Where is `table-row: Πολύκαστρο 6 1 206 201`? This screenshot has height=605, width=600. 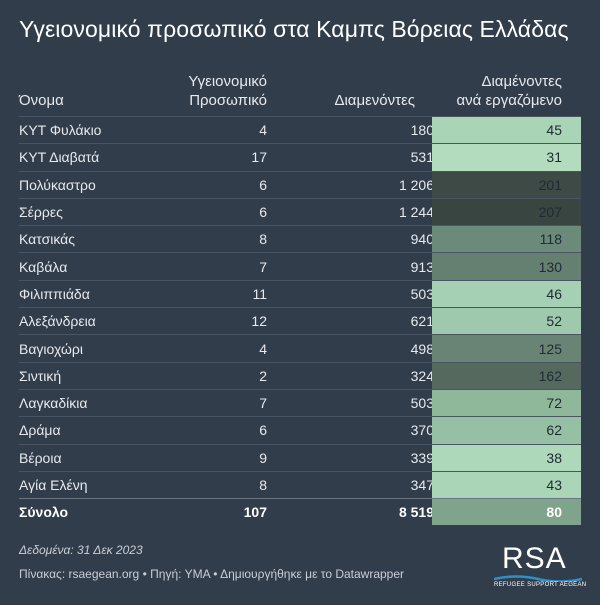
table-row: Πολύκαστρο 6 1 206 201 is located at coordinates (300, 184).